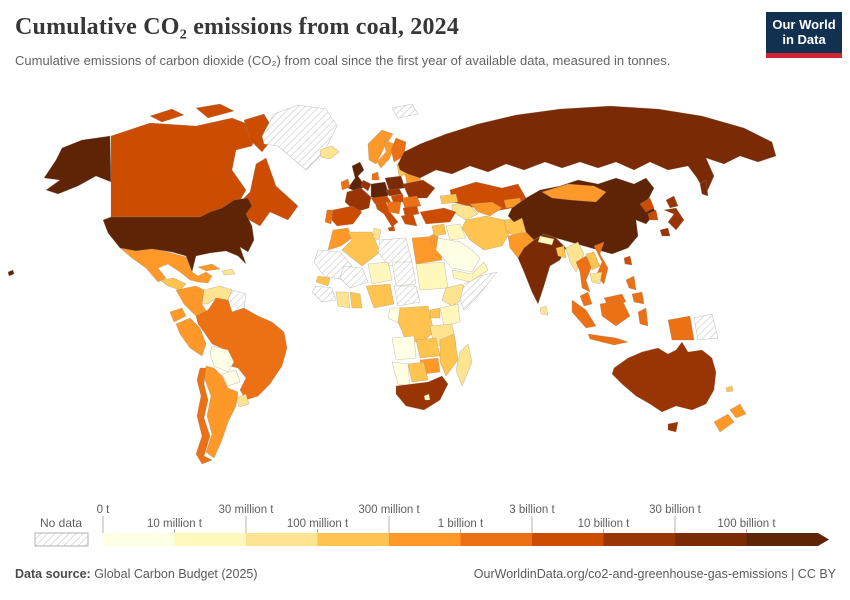 This screenshot has width=850, height=600. I want to click on country-brazil, so click(241, 349).